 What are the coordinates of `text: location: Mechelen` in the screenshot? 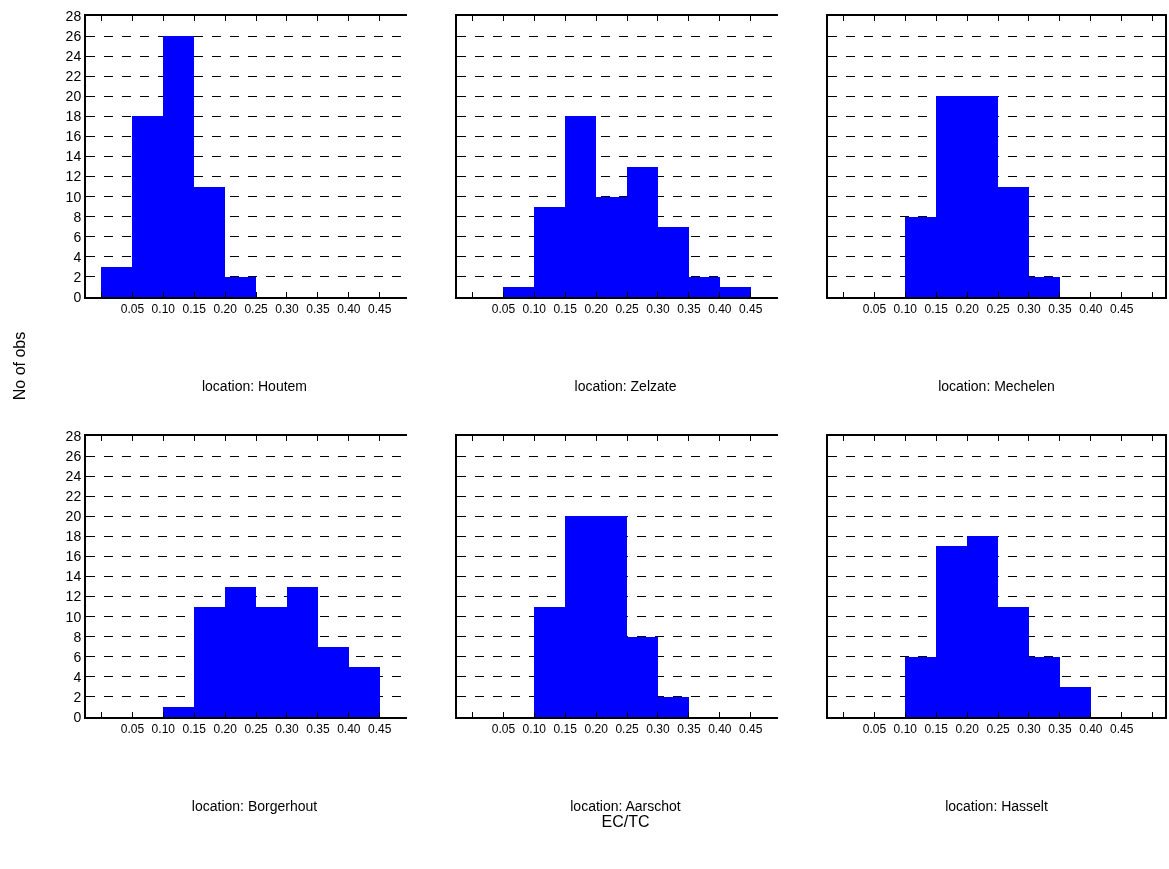 It's located at (996, 385).